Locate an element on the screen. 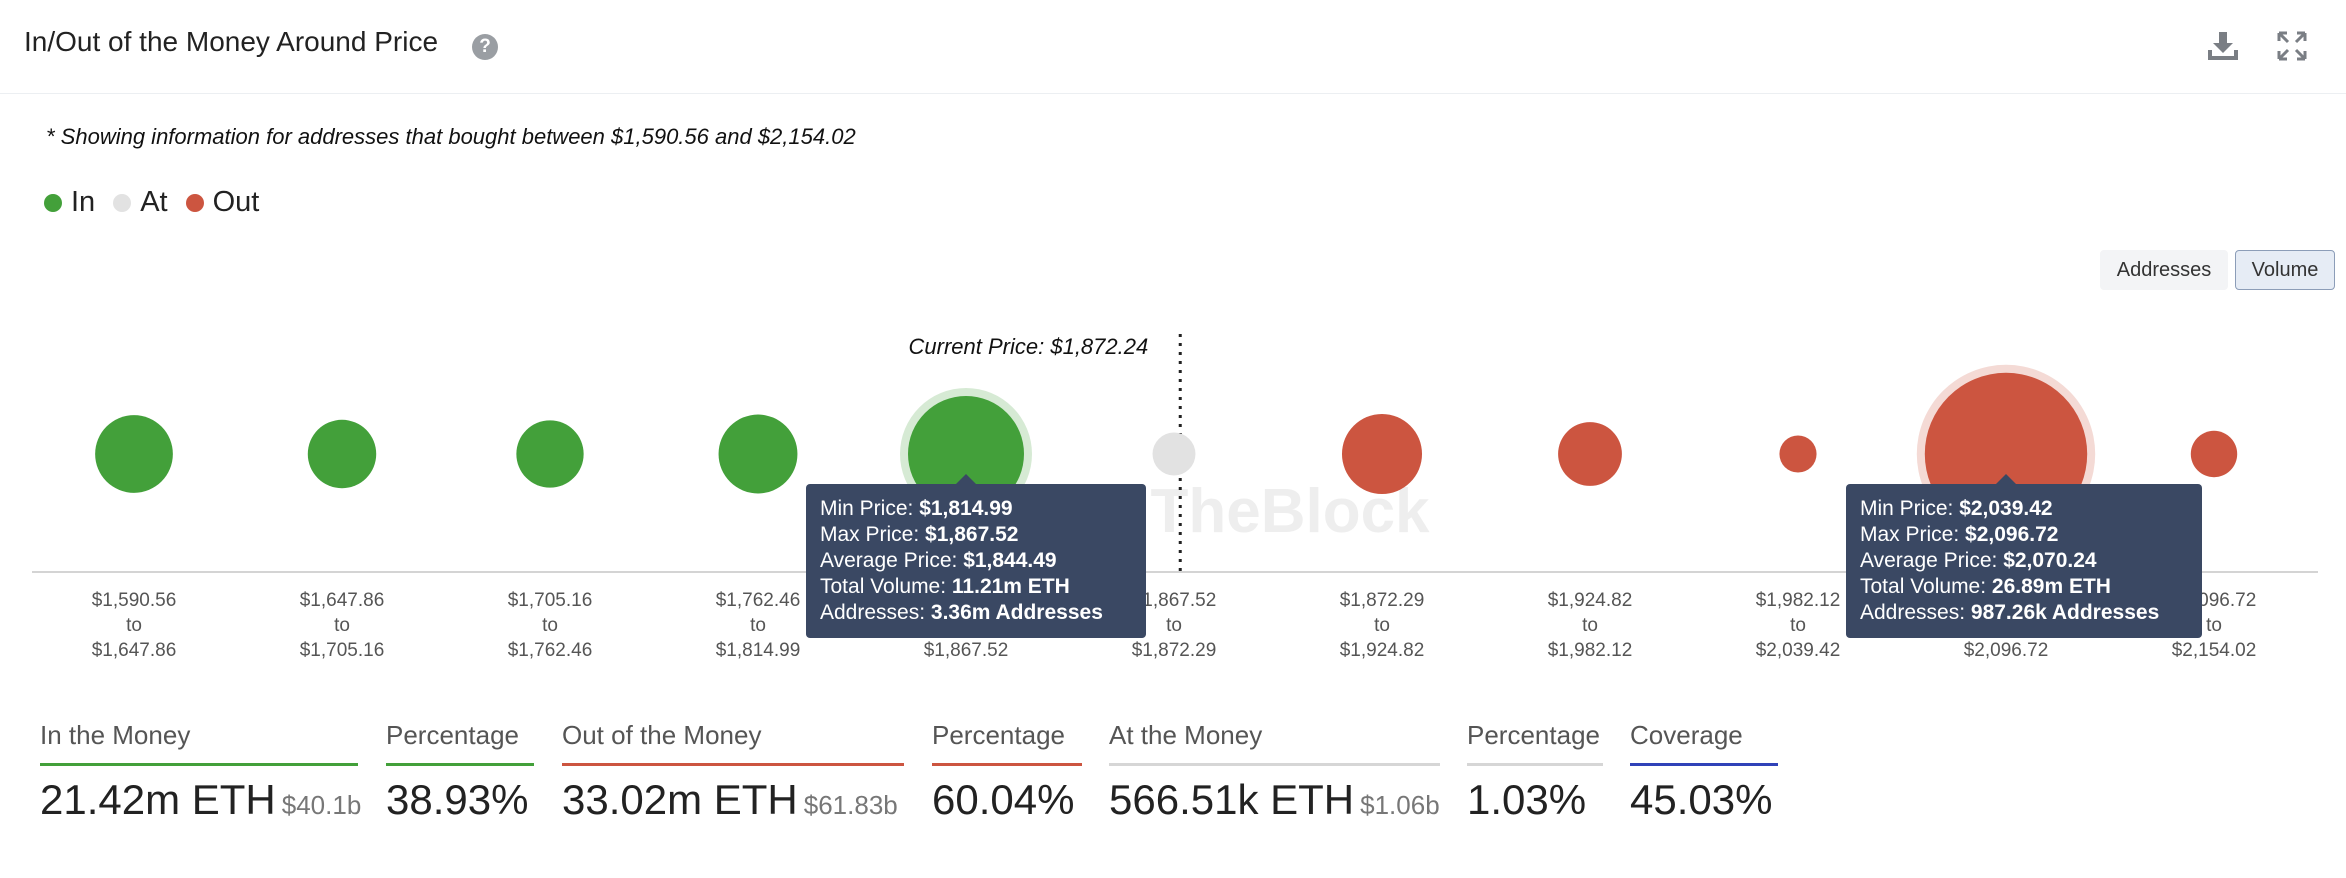 Image resolution: width=2346 pixels, height=878 pixels. stat-block: Percentage 60.04% is located at coordinates (1007, 772).